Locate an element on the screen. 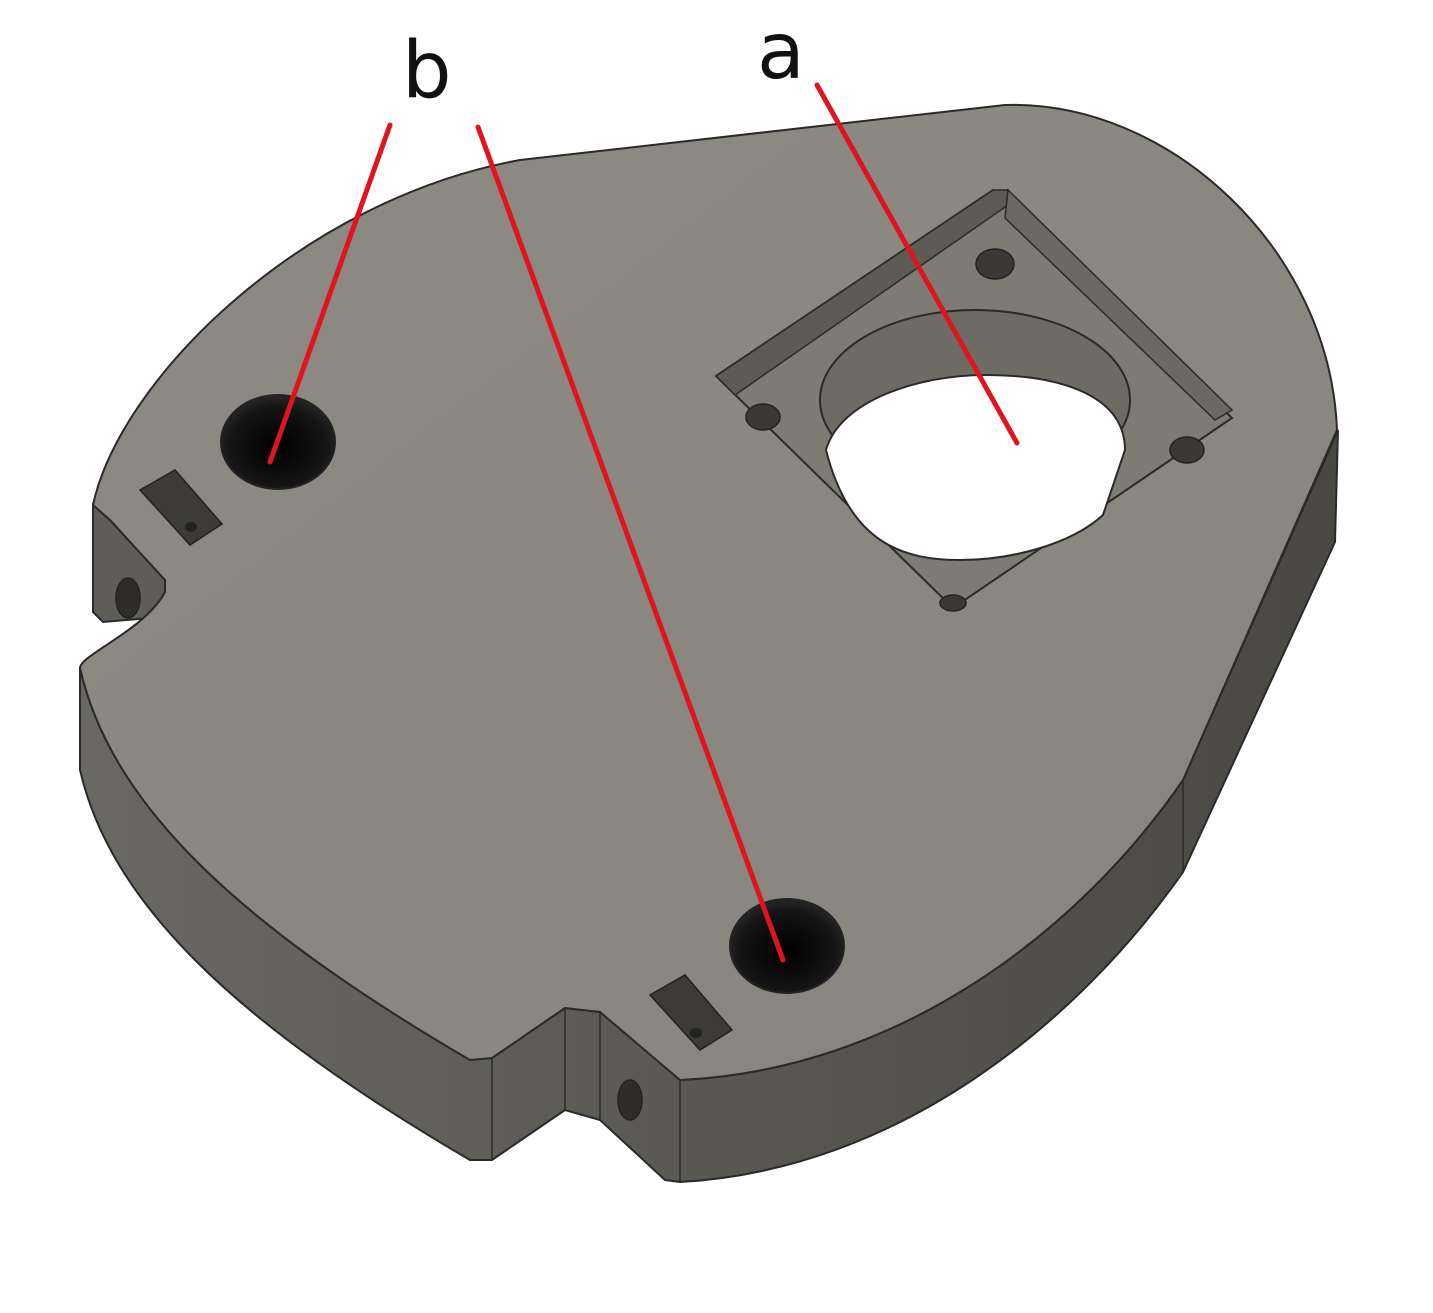 The width and height of the screenshot is (1433, 1313). side-bolt-hole-left is located at coordinates (128, 598).